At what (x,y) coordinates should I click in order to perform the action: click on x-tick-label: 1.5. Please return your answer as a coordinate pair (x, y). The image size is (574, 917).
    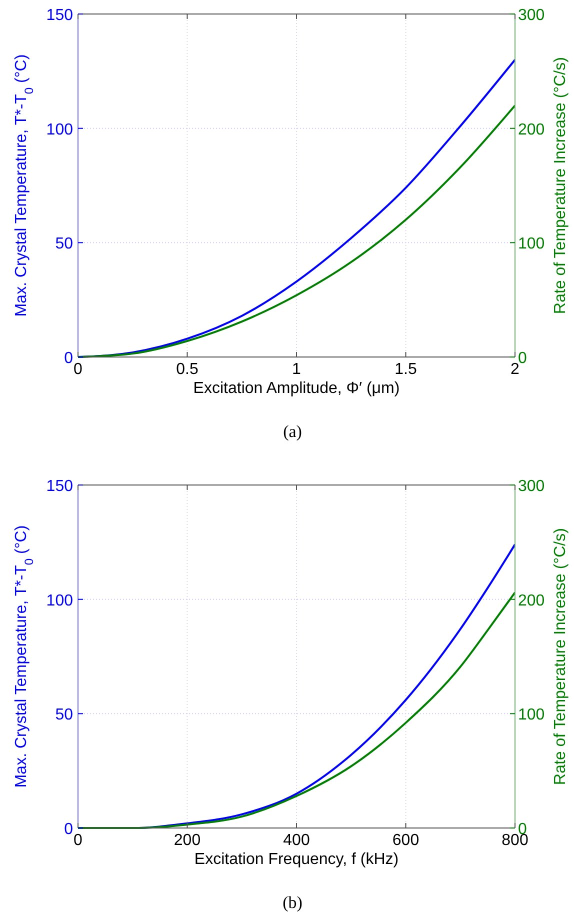
    Looking at the image, I should click on (405, 369).